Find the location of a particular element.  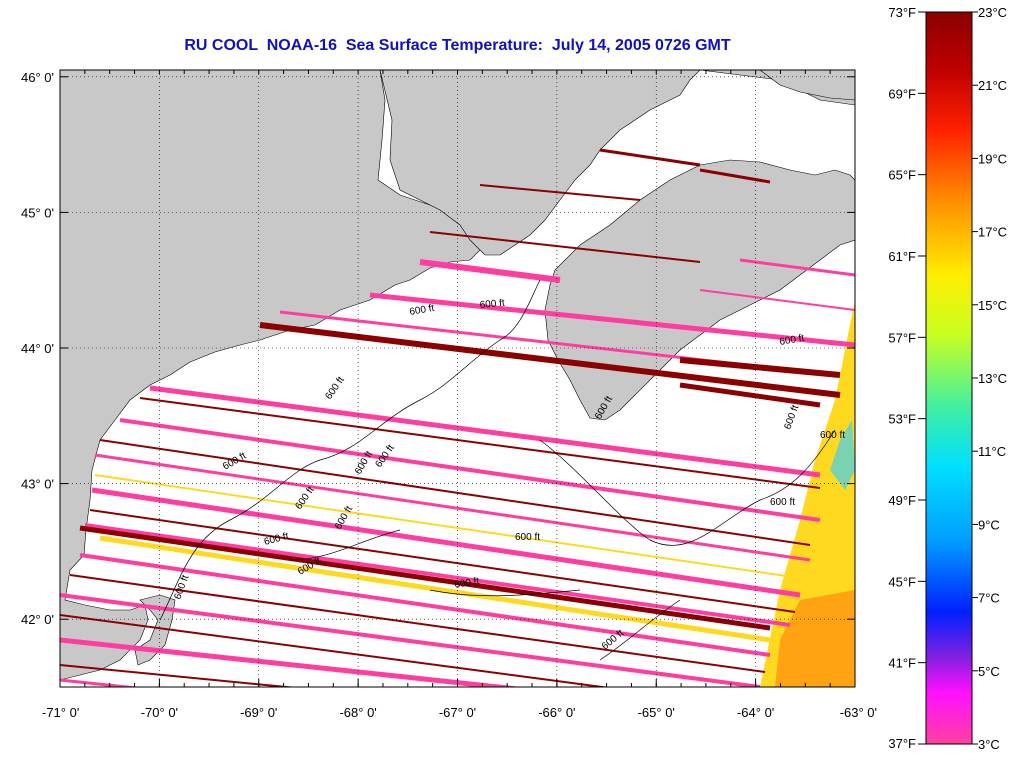

land-new-brunswick is located at coordinates (617, 163).